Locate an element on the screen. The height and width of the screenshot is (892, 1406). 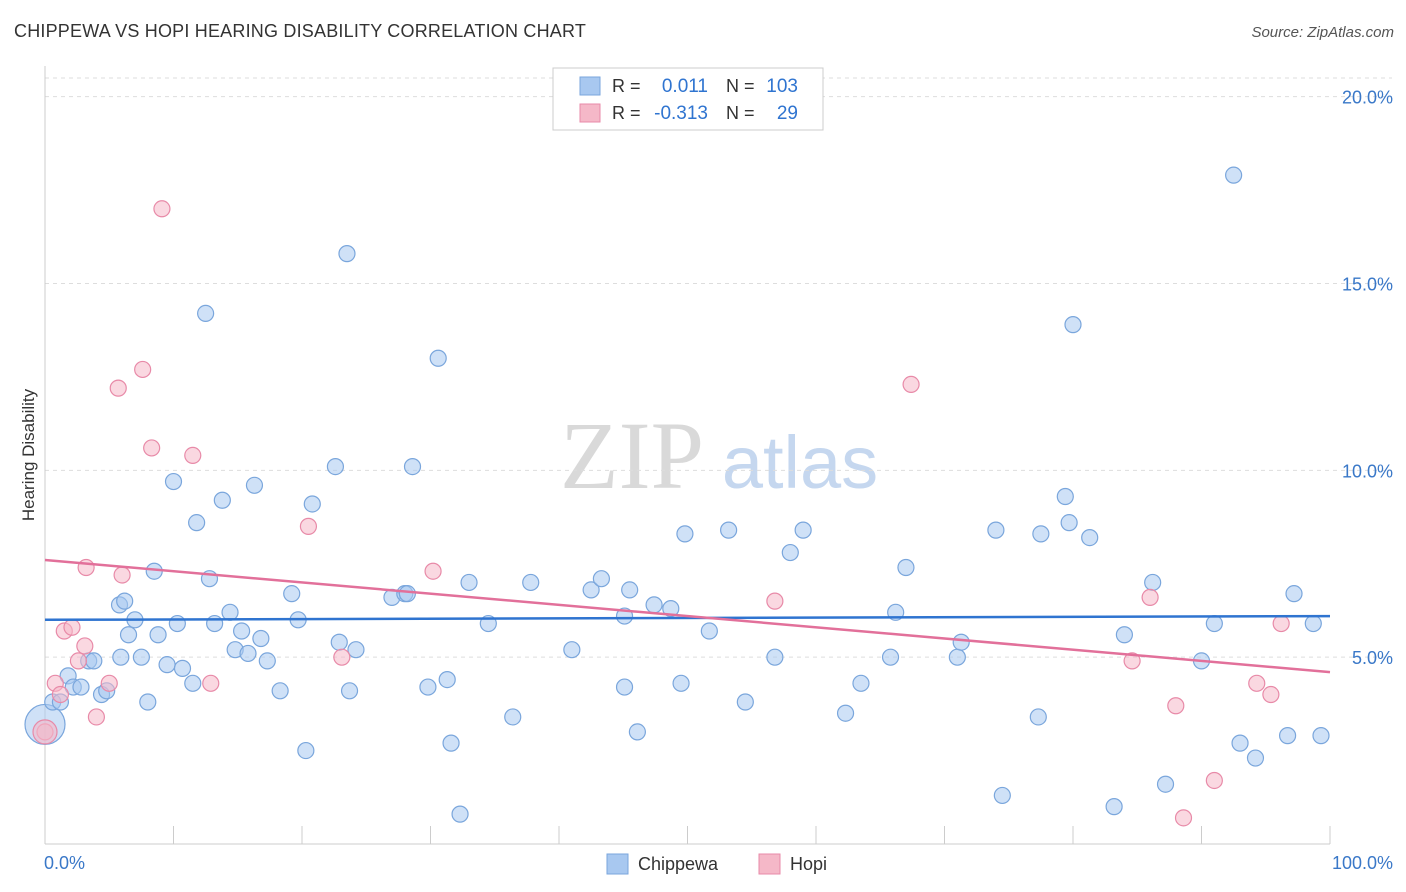
legend-r-value: 0.011 is located at coordinates (685, 86).